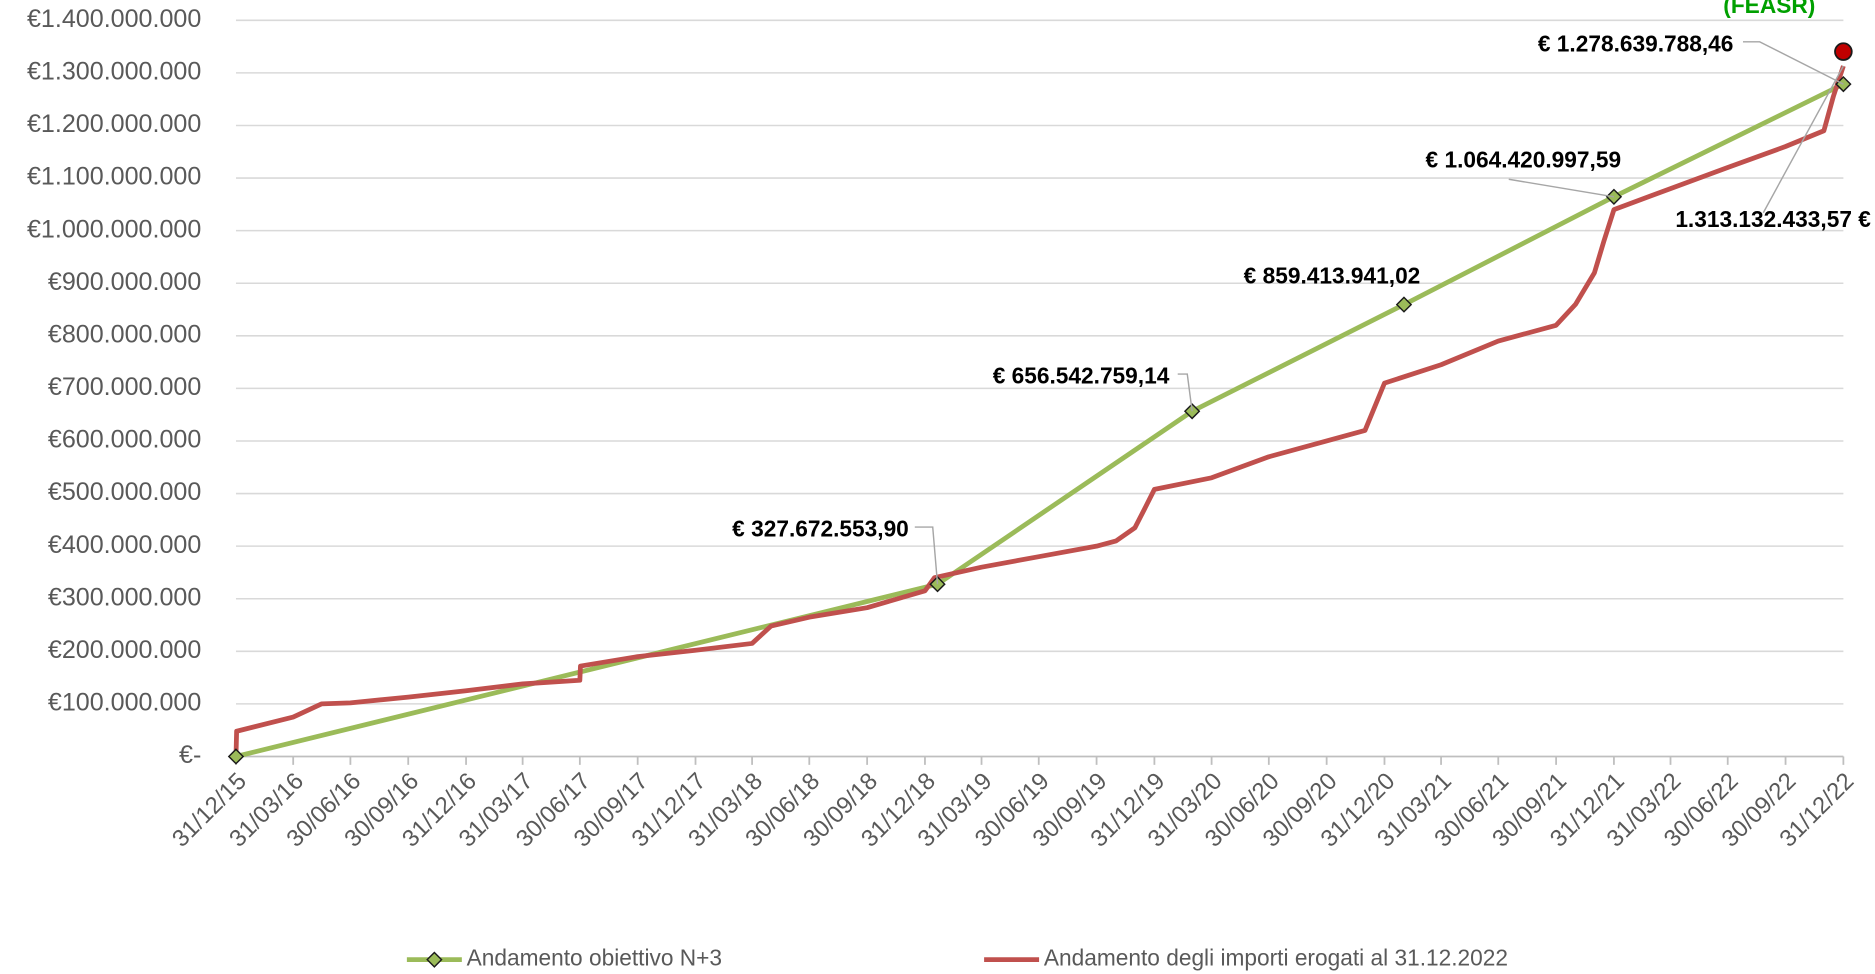  Describe the element at coordinates (114, 177) in the screenshot. I see `y-tick-label: €1.100.000.000` at that location.